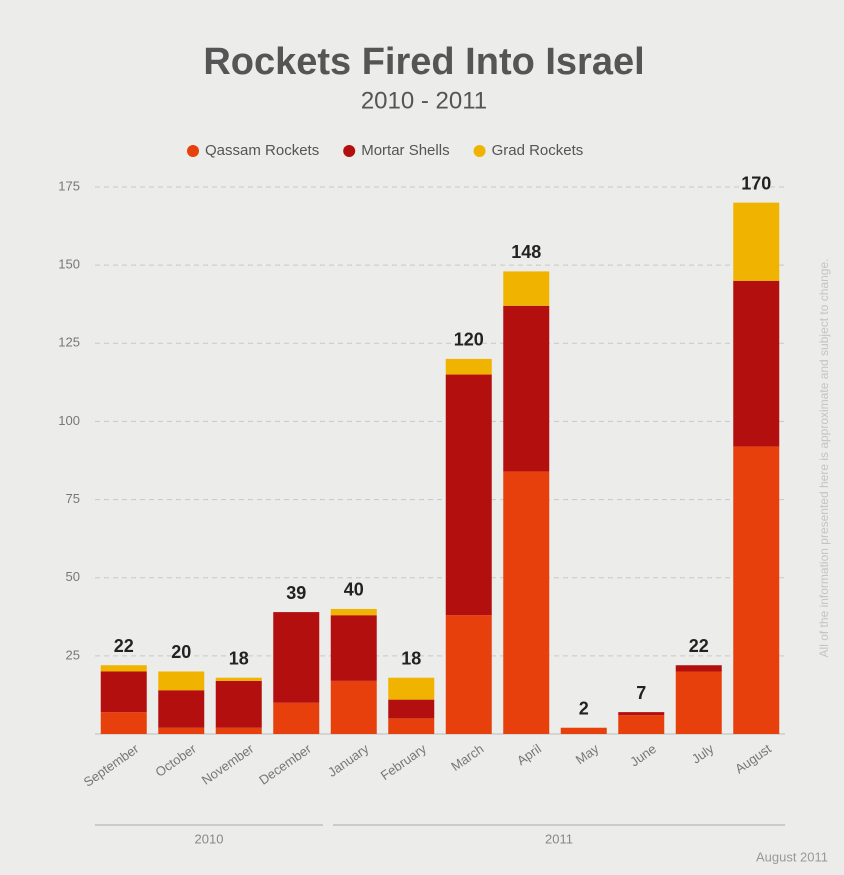  I want to click on total-label: 40, so click(354, 590).